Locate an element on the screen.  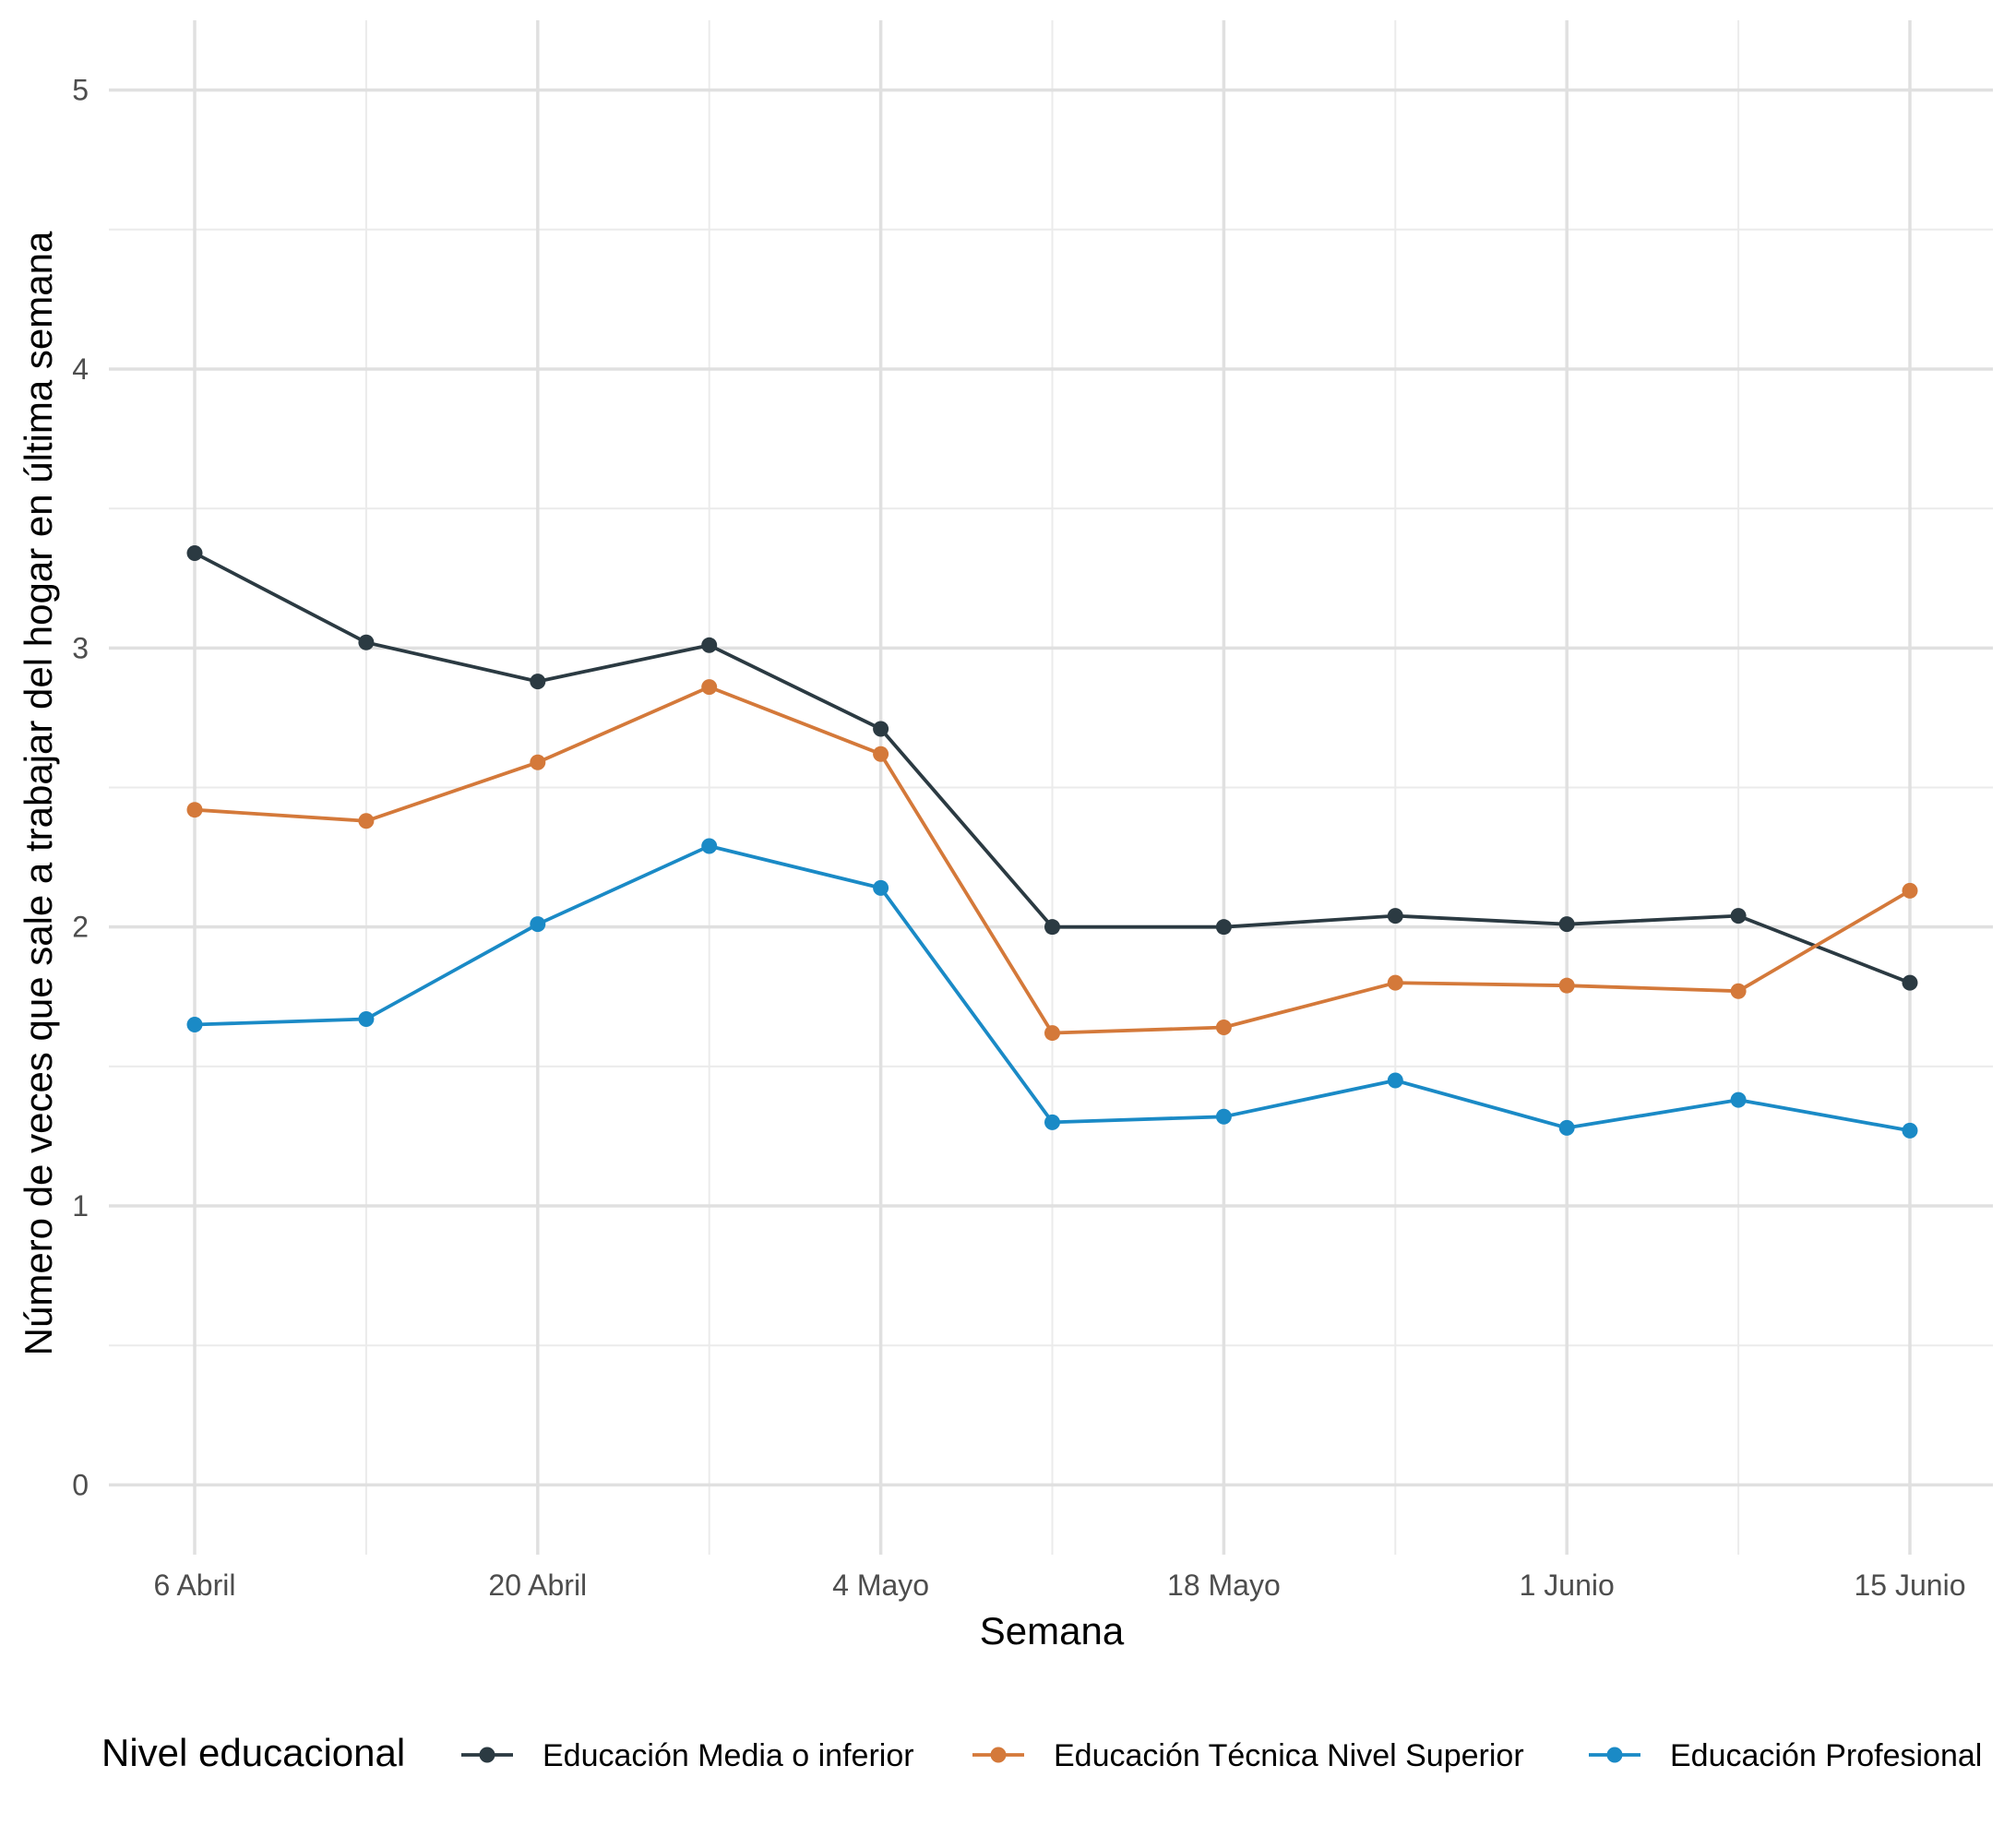
legend-item: Educación Media o inferior is located at coordinates (687, 1755).